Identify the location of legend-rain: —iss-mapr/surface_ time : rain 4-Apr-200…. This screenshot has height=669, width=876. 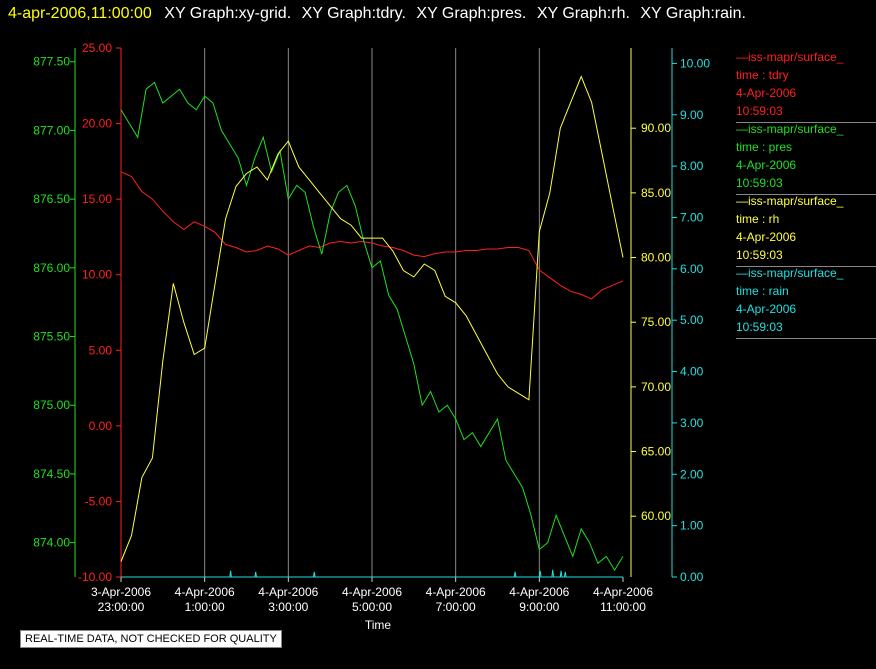
(806, 301).